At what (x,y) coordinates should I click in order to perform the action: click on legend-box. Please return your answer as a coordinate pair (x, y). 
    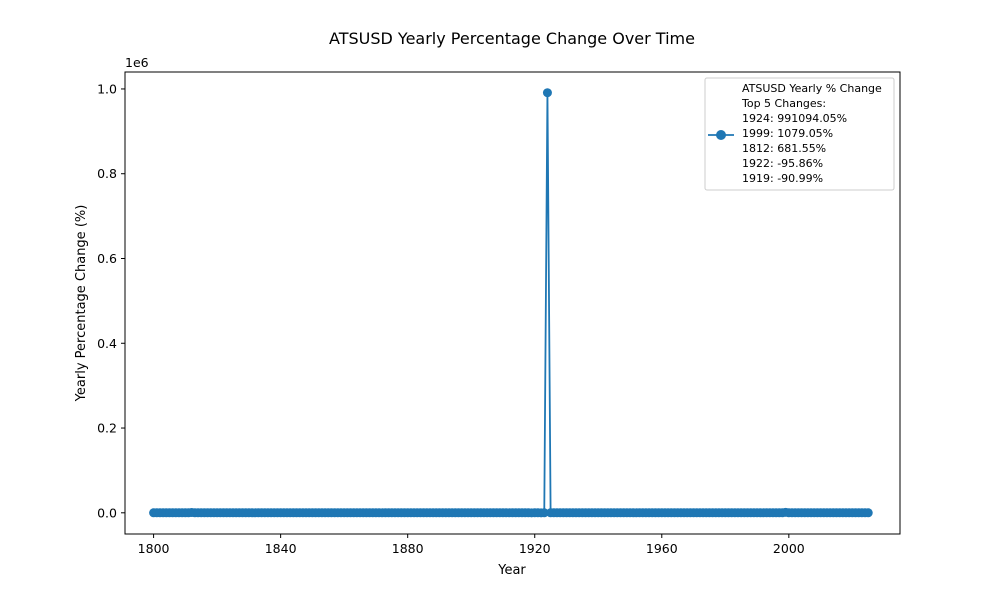
    Looking at the image, I should click on (799, 134).